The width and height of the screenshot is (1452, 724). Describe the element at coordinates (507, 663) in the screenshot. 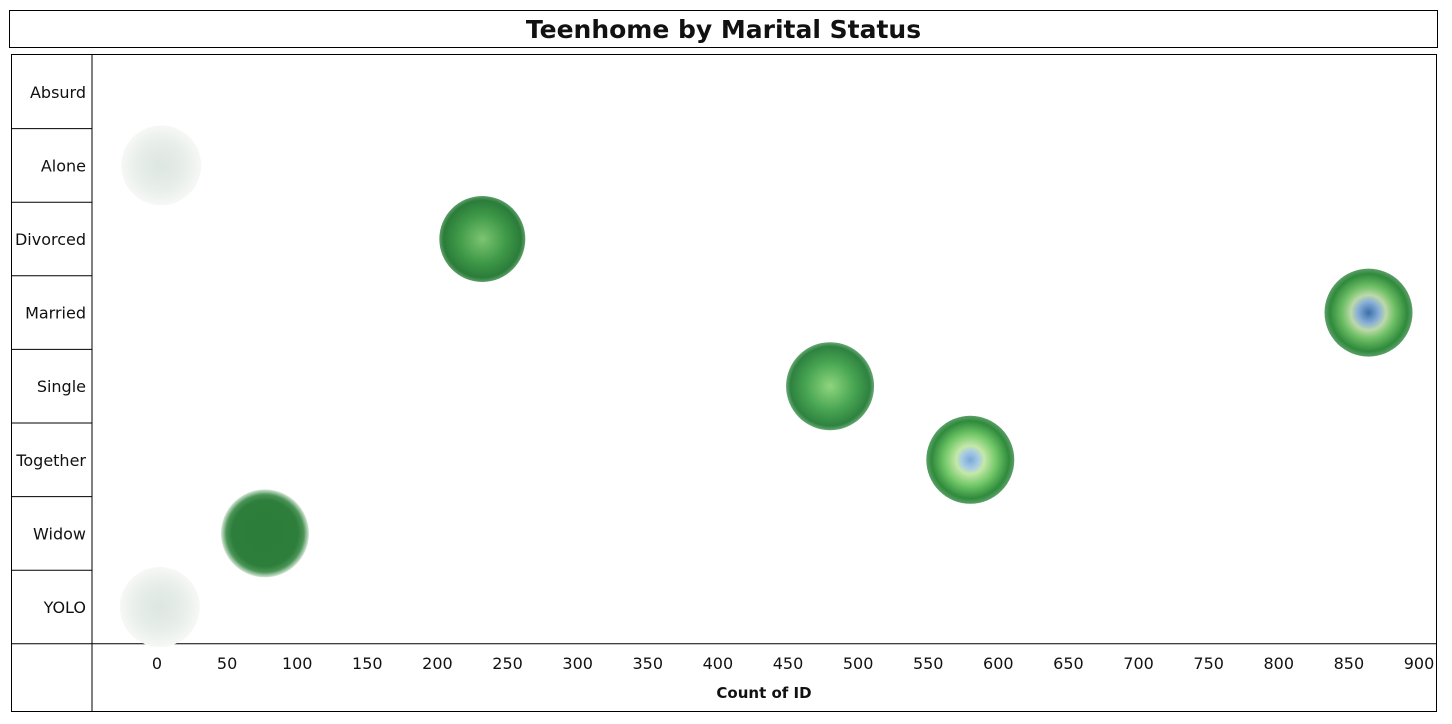

I see `x-tick-250: 250` at that location.